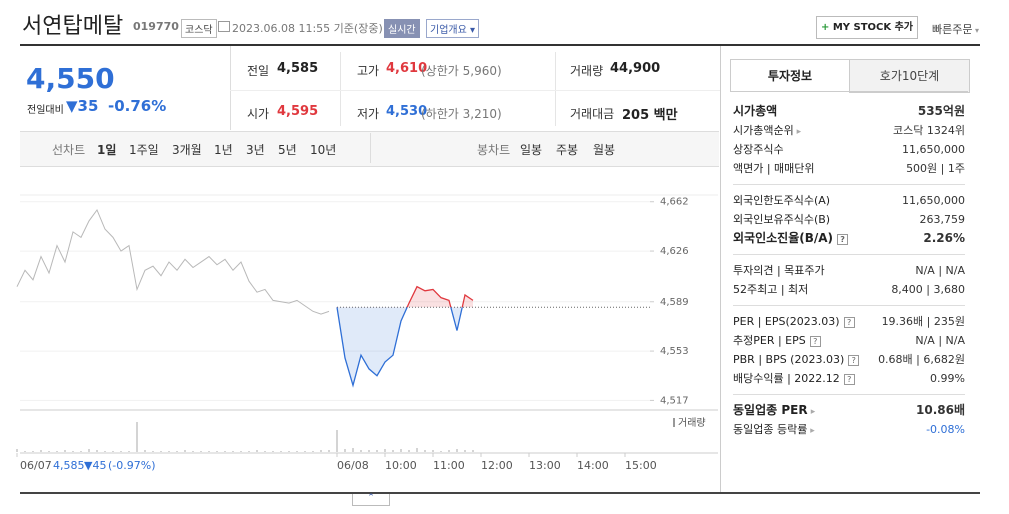 The image size is (1009, 514). Describe the element at coordinates (500, 45) in the screenshot. I see `header-rule` at that location.